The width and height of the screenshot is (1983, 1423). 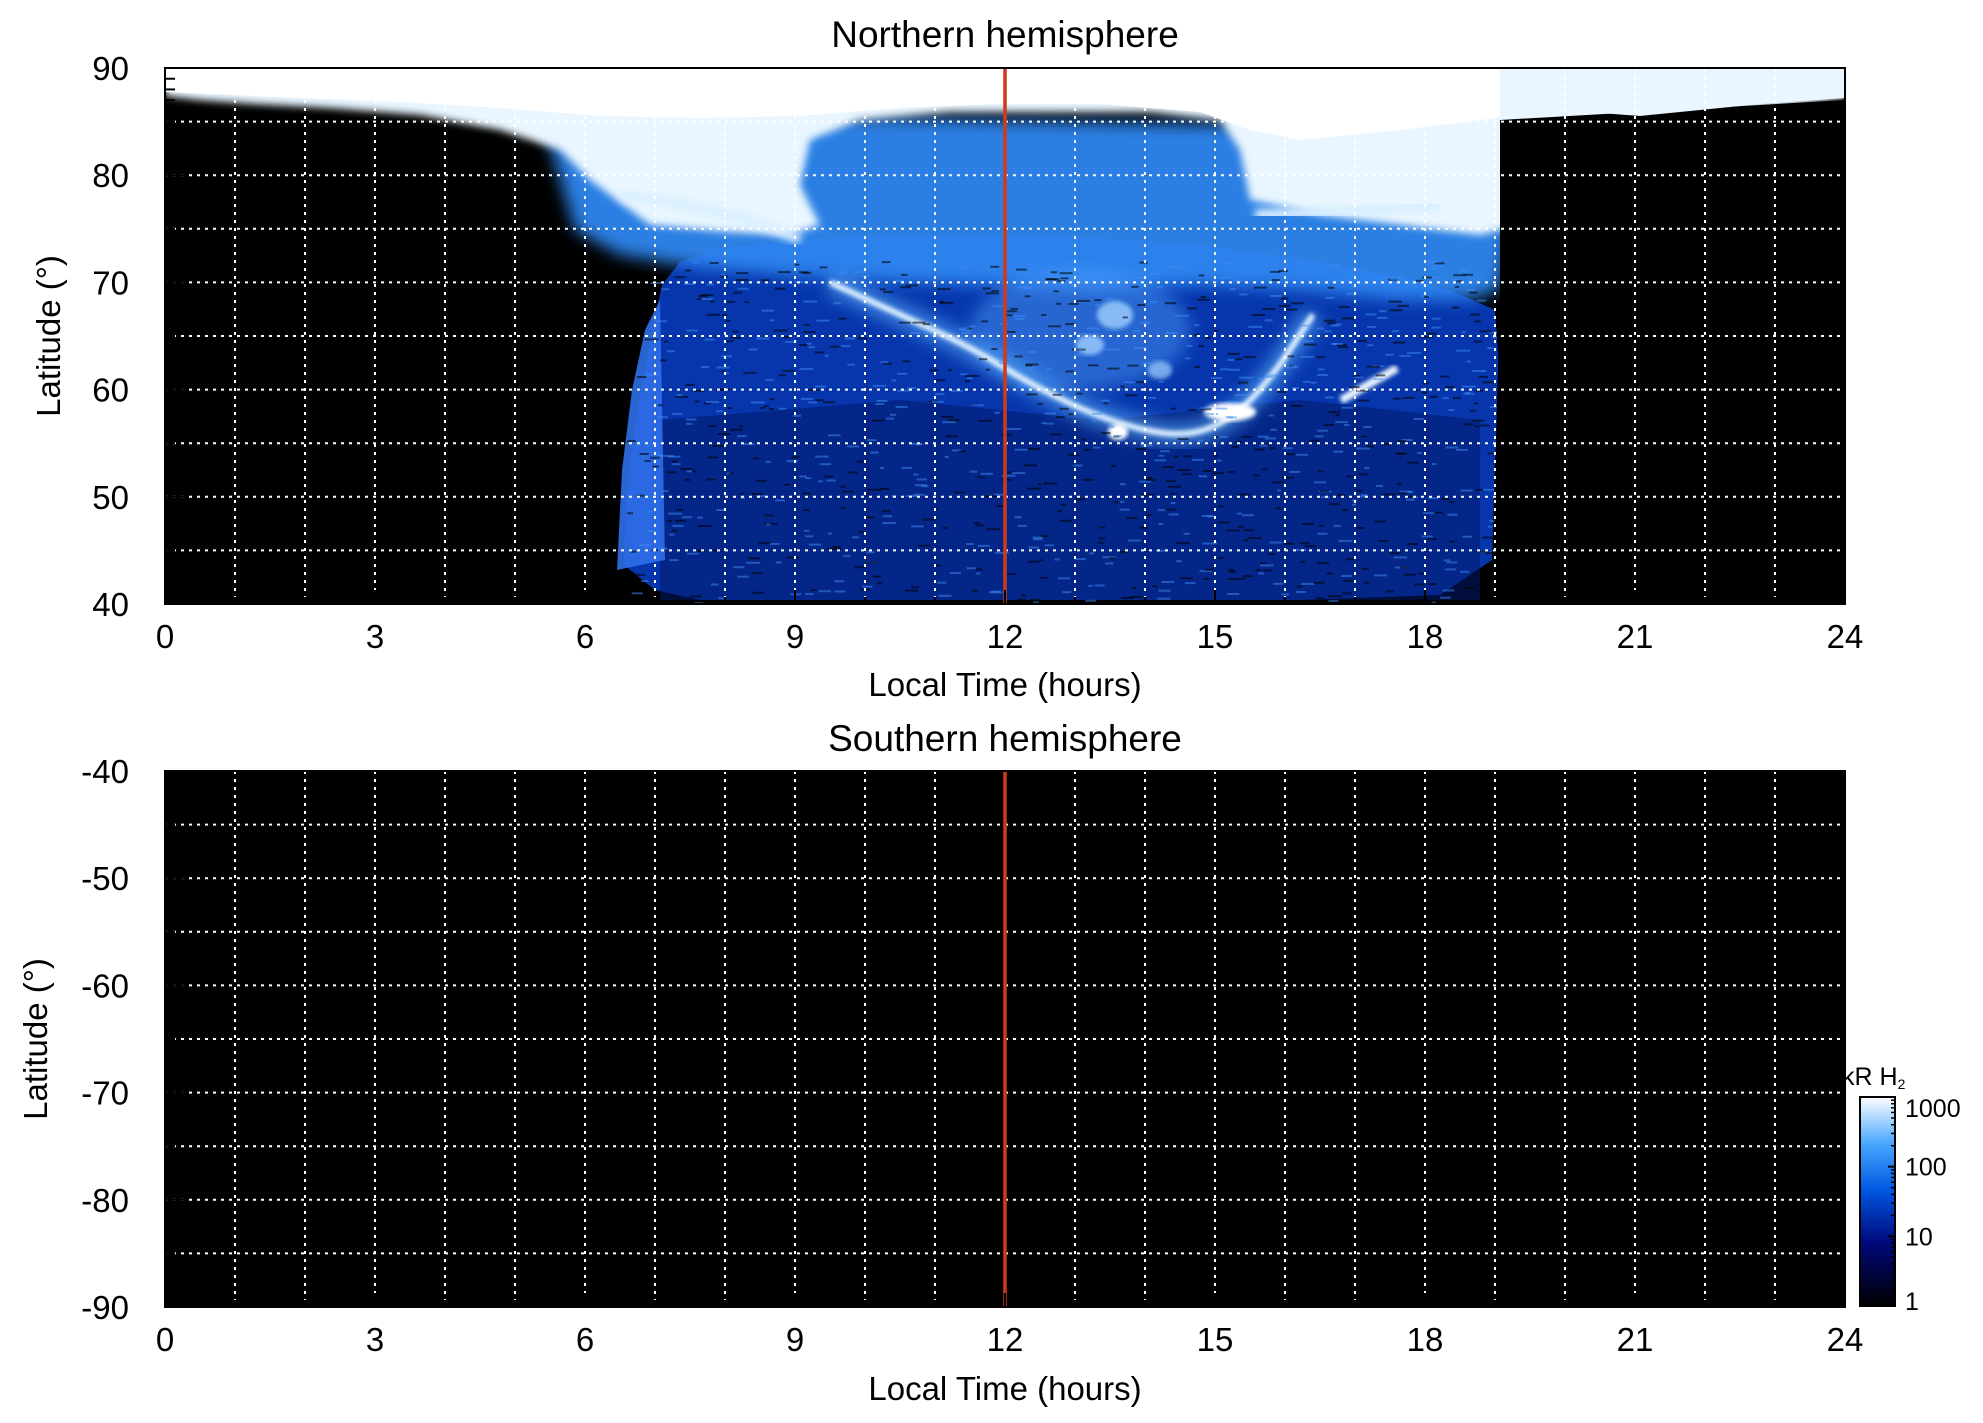 What do you see at coordinates (1005, 636) in the screenshot?
I see `north-xtick-label: 12` at bounding box center [1005, 636].